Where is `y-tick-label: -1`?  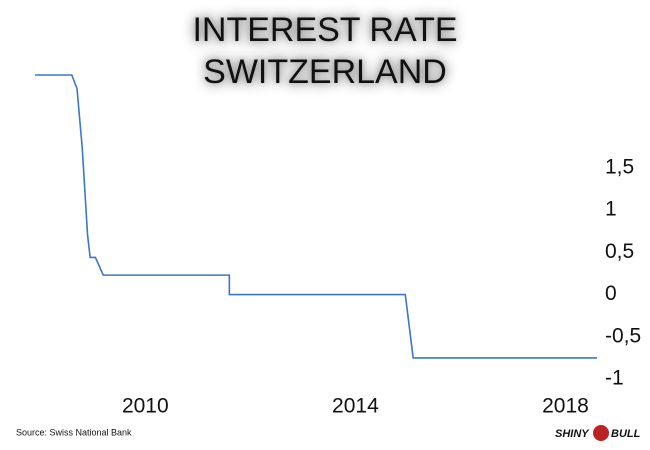
y-tick-label: -1 is located at coordinates (614, 378).